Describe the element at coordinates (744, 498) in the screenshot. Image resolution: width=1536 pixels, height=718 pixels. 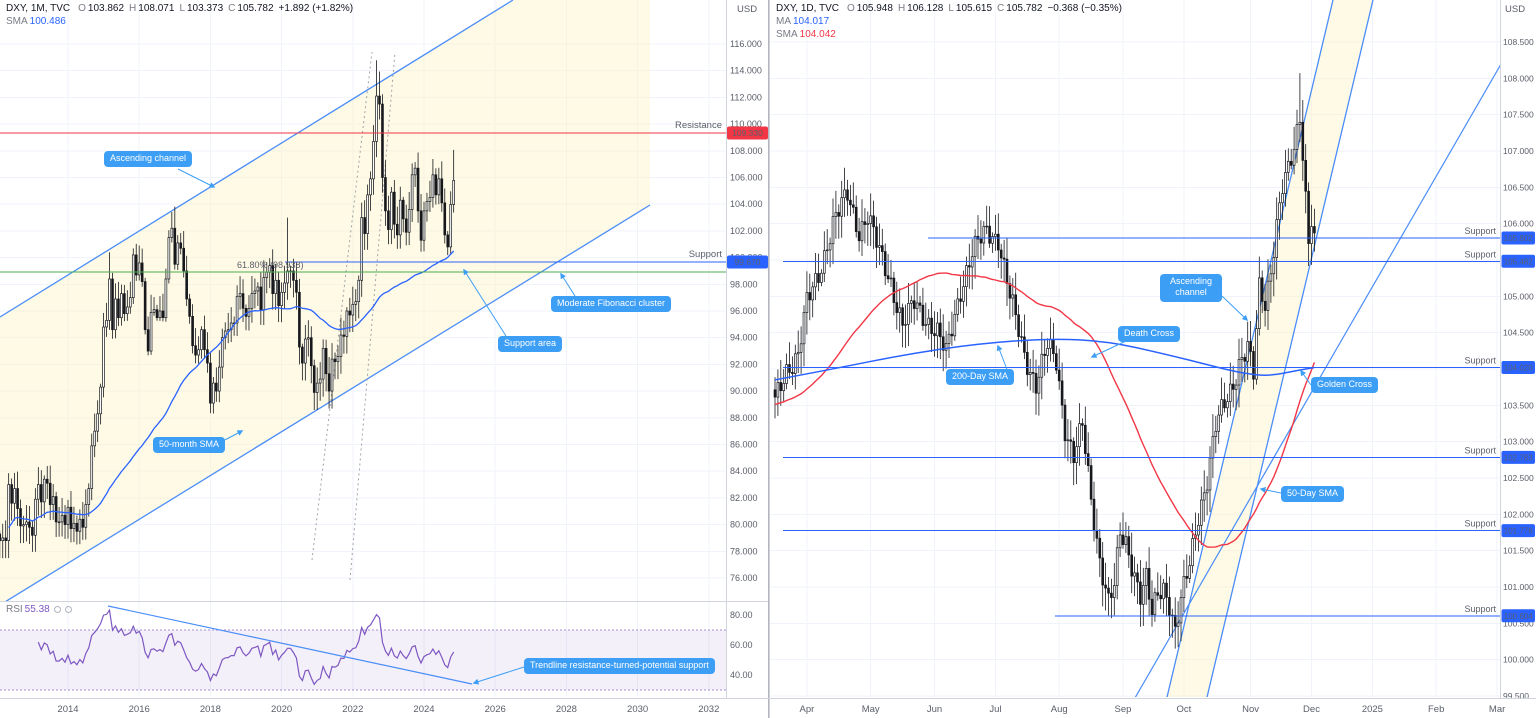
I see `svg-text: 82.000` at that location.